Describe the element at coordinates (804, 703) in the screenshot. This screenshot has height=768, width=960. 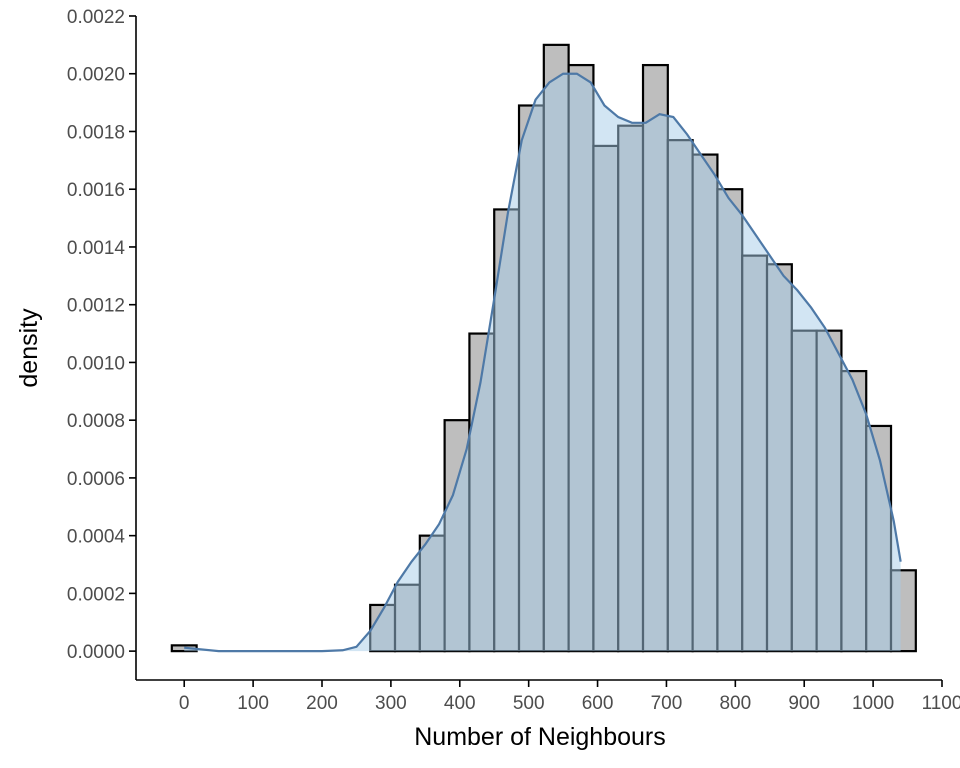
I see `x-tick-label: 900` at that location.